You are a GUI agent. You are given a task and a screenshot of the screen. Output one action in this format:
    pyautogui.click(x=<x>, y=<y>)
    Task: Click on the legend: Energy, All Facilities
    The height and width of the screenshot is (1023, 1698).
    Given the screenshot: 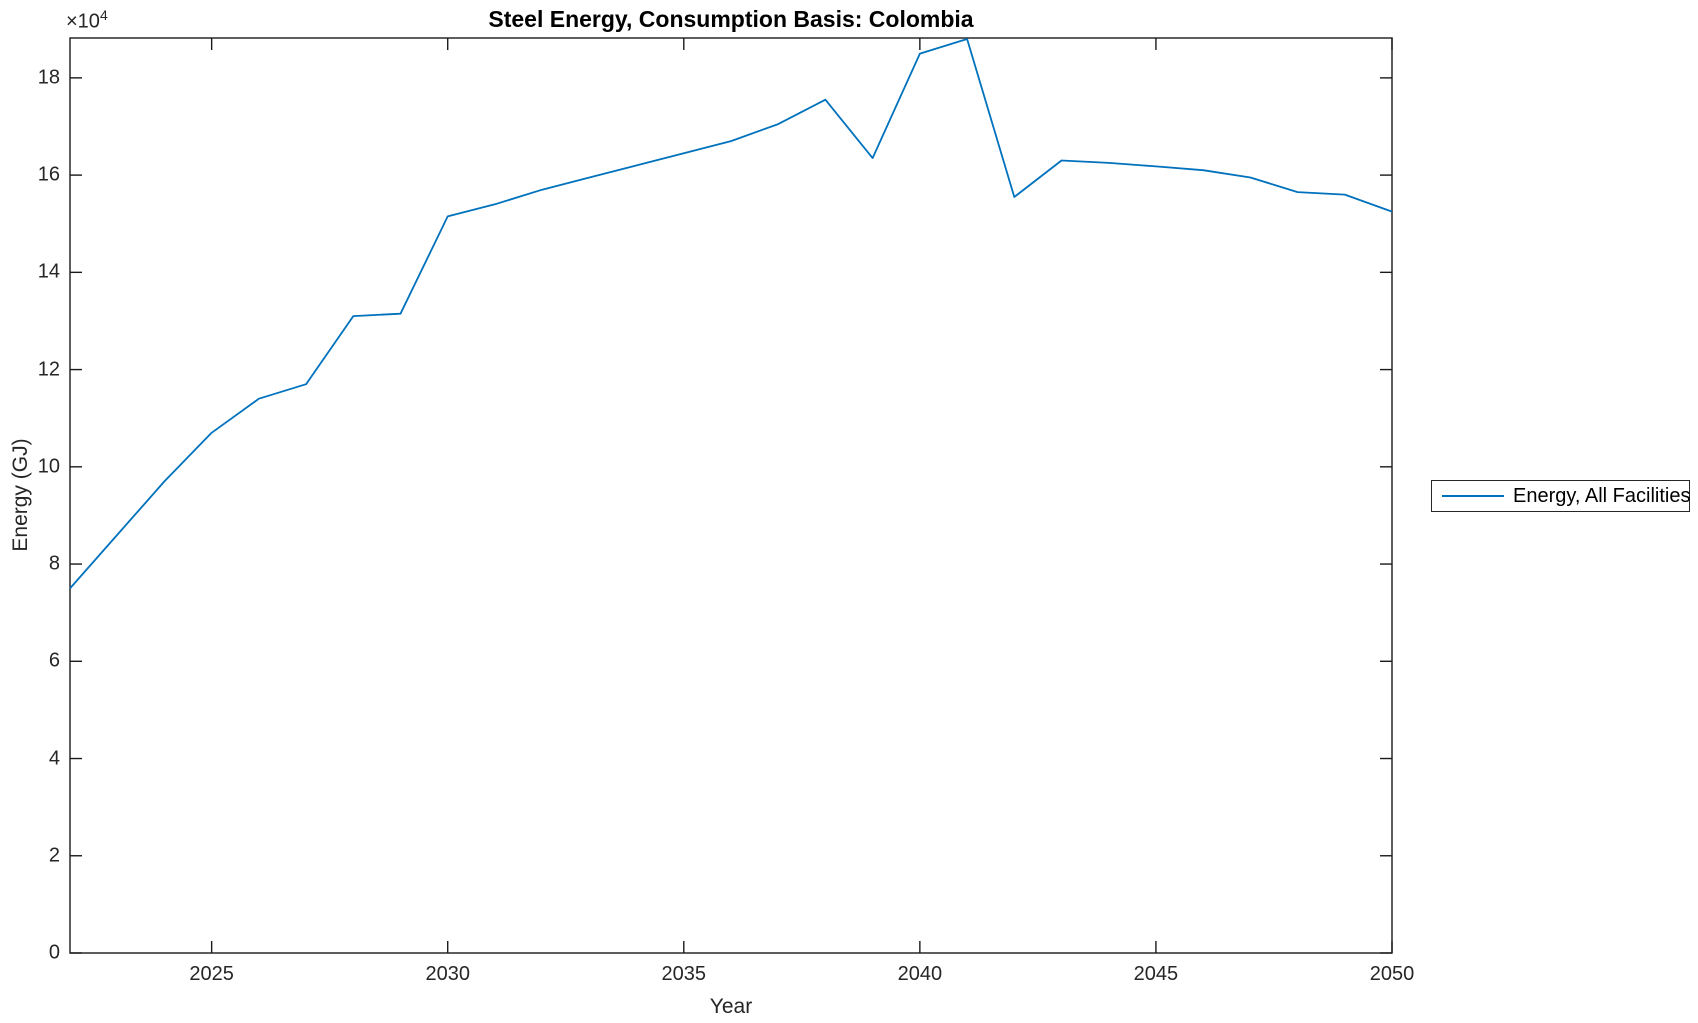 What is the action you would take?
    pyautogui.click(x=1560, y=496)
    